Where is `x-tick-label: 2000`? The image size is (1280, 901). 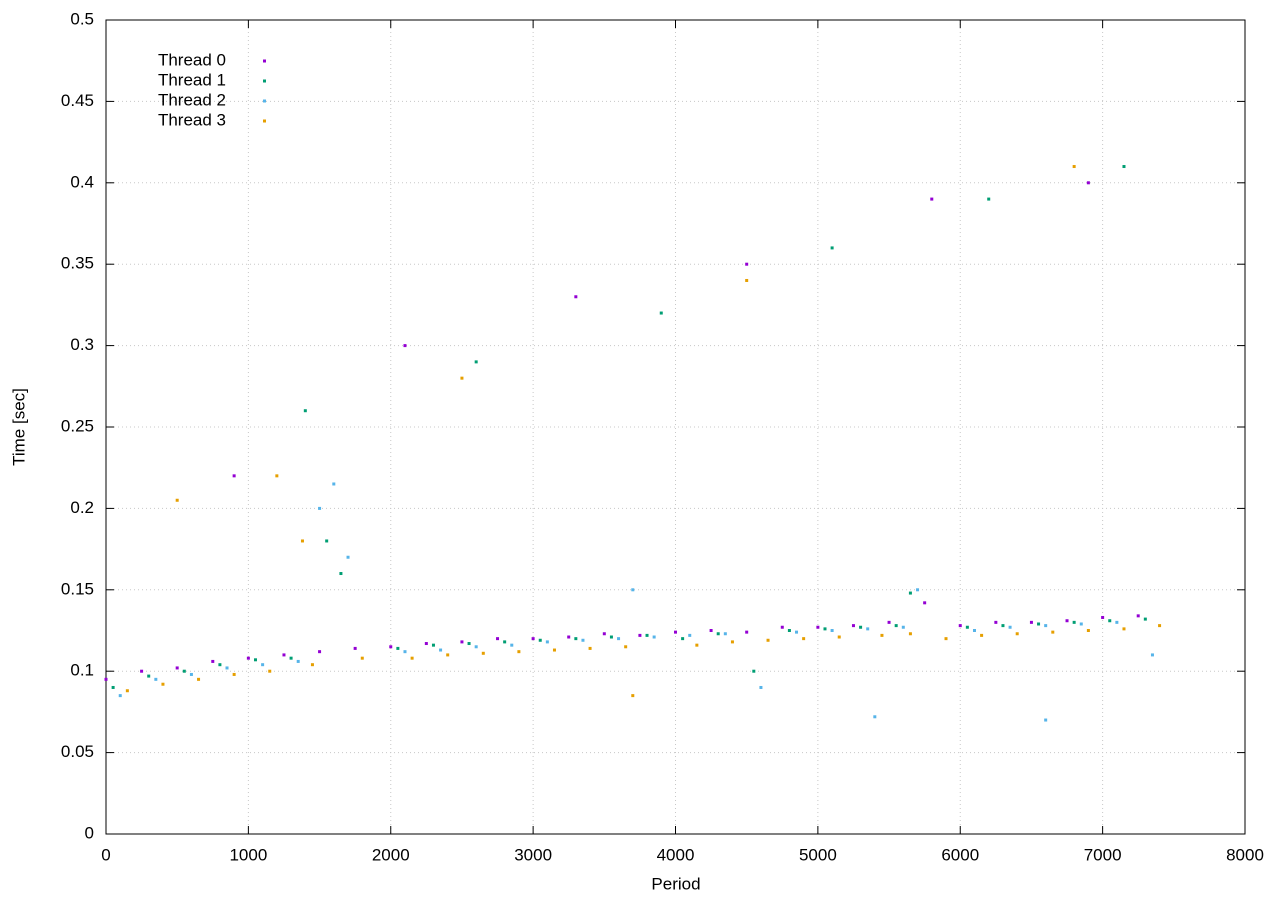
x-tick-label: 2000 is located at coordinates (391, 854).